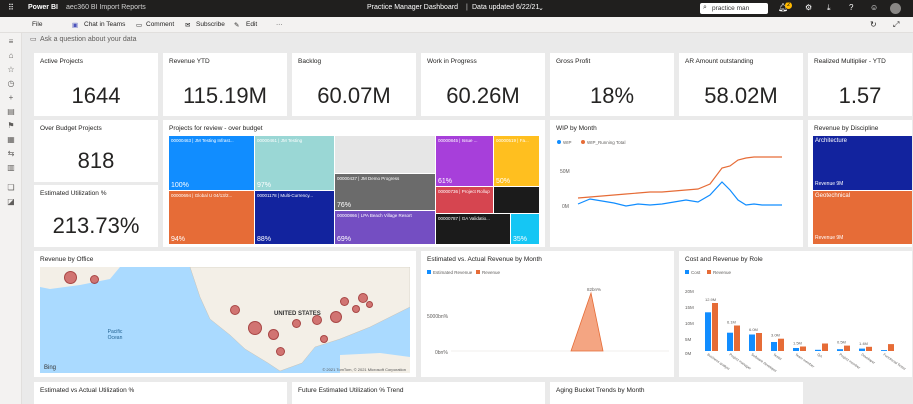 This screenshot has width=913, height=404. What do you see at coordinates (741, 84) in the screenshot?
I see `kpi-ar-outstanding: AR Amount outstanding 58.02M` at bounding box center [741, 84].